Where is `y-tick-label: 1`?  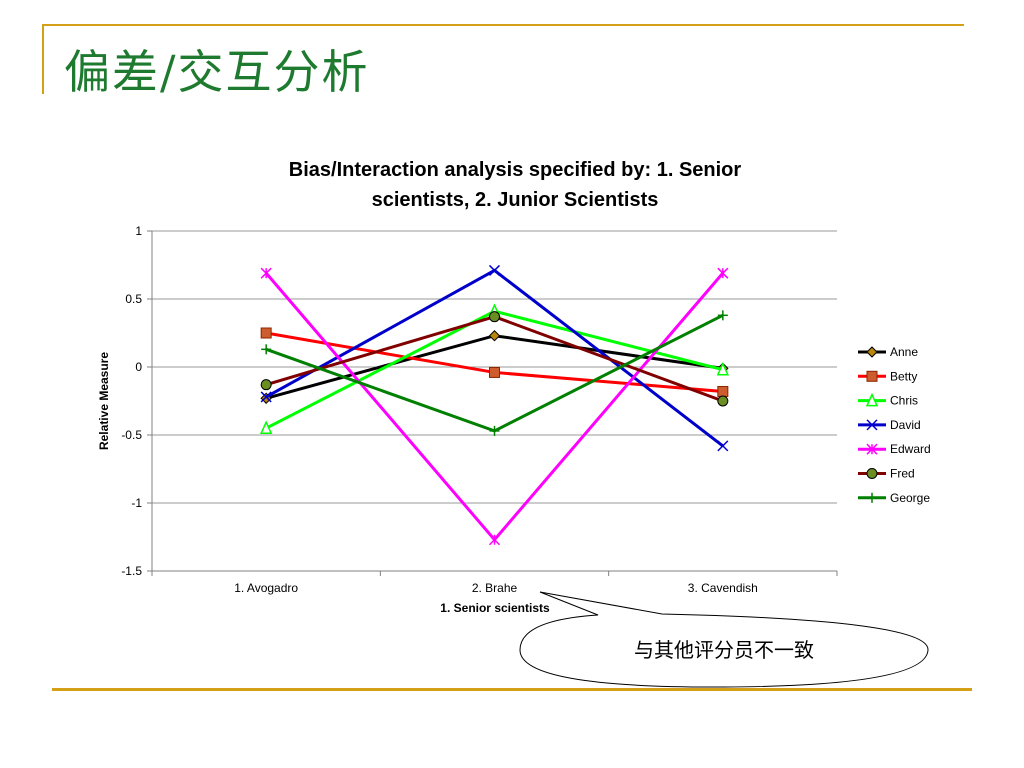 y-tick-label: 1 is located at coordinates (138, 231).